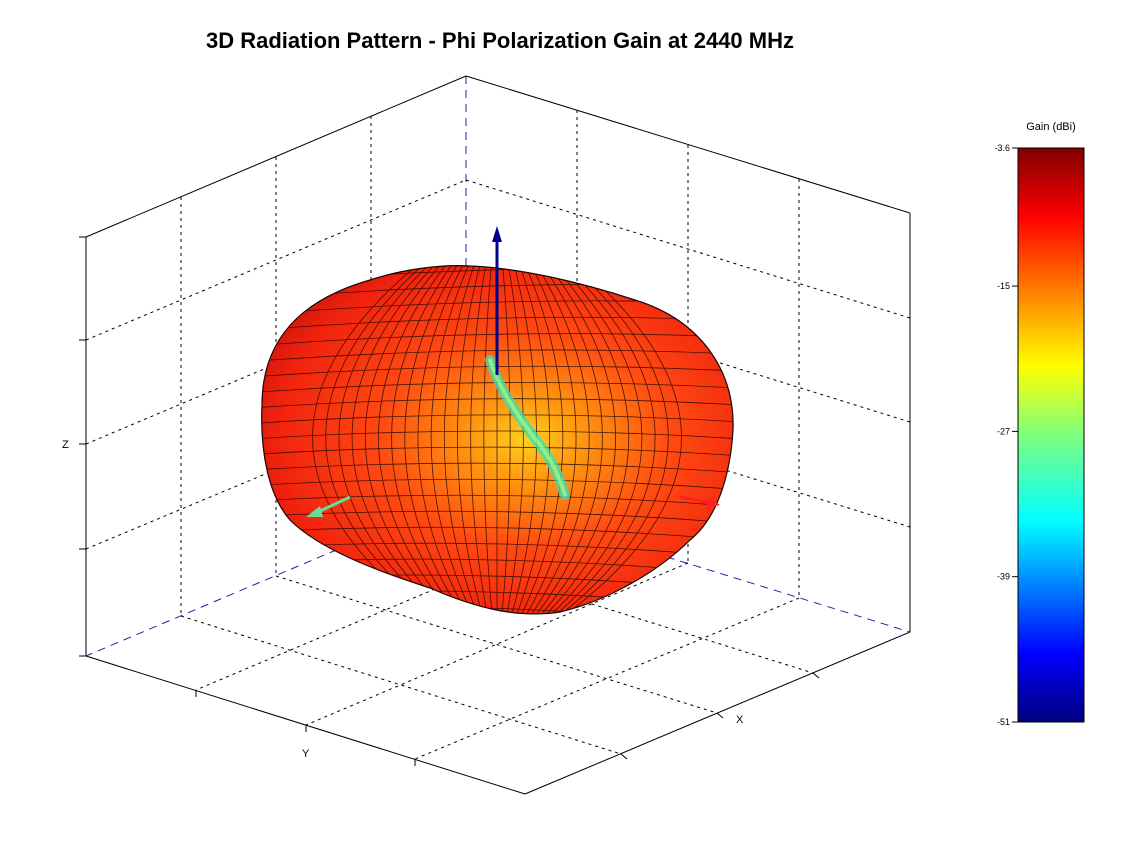  What do you see at coordinates (306, 754) in the screenshot?
I see `y-axis-label: Y` at bounding box center [306, 754].